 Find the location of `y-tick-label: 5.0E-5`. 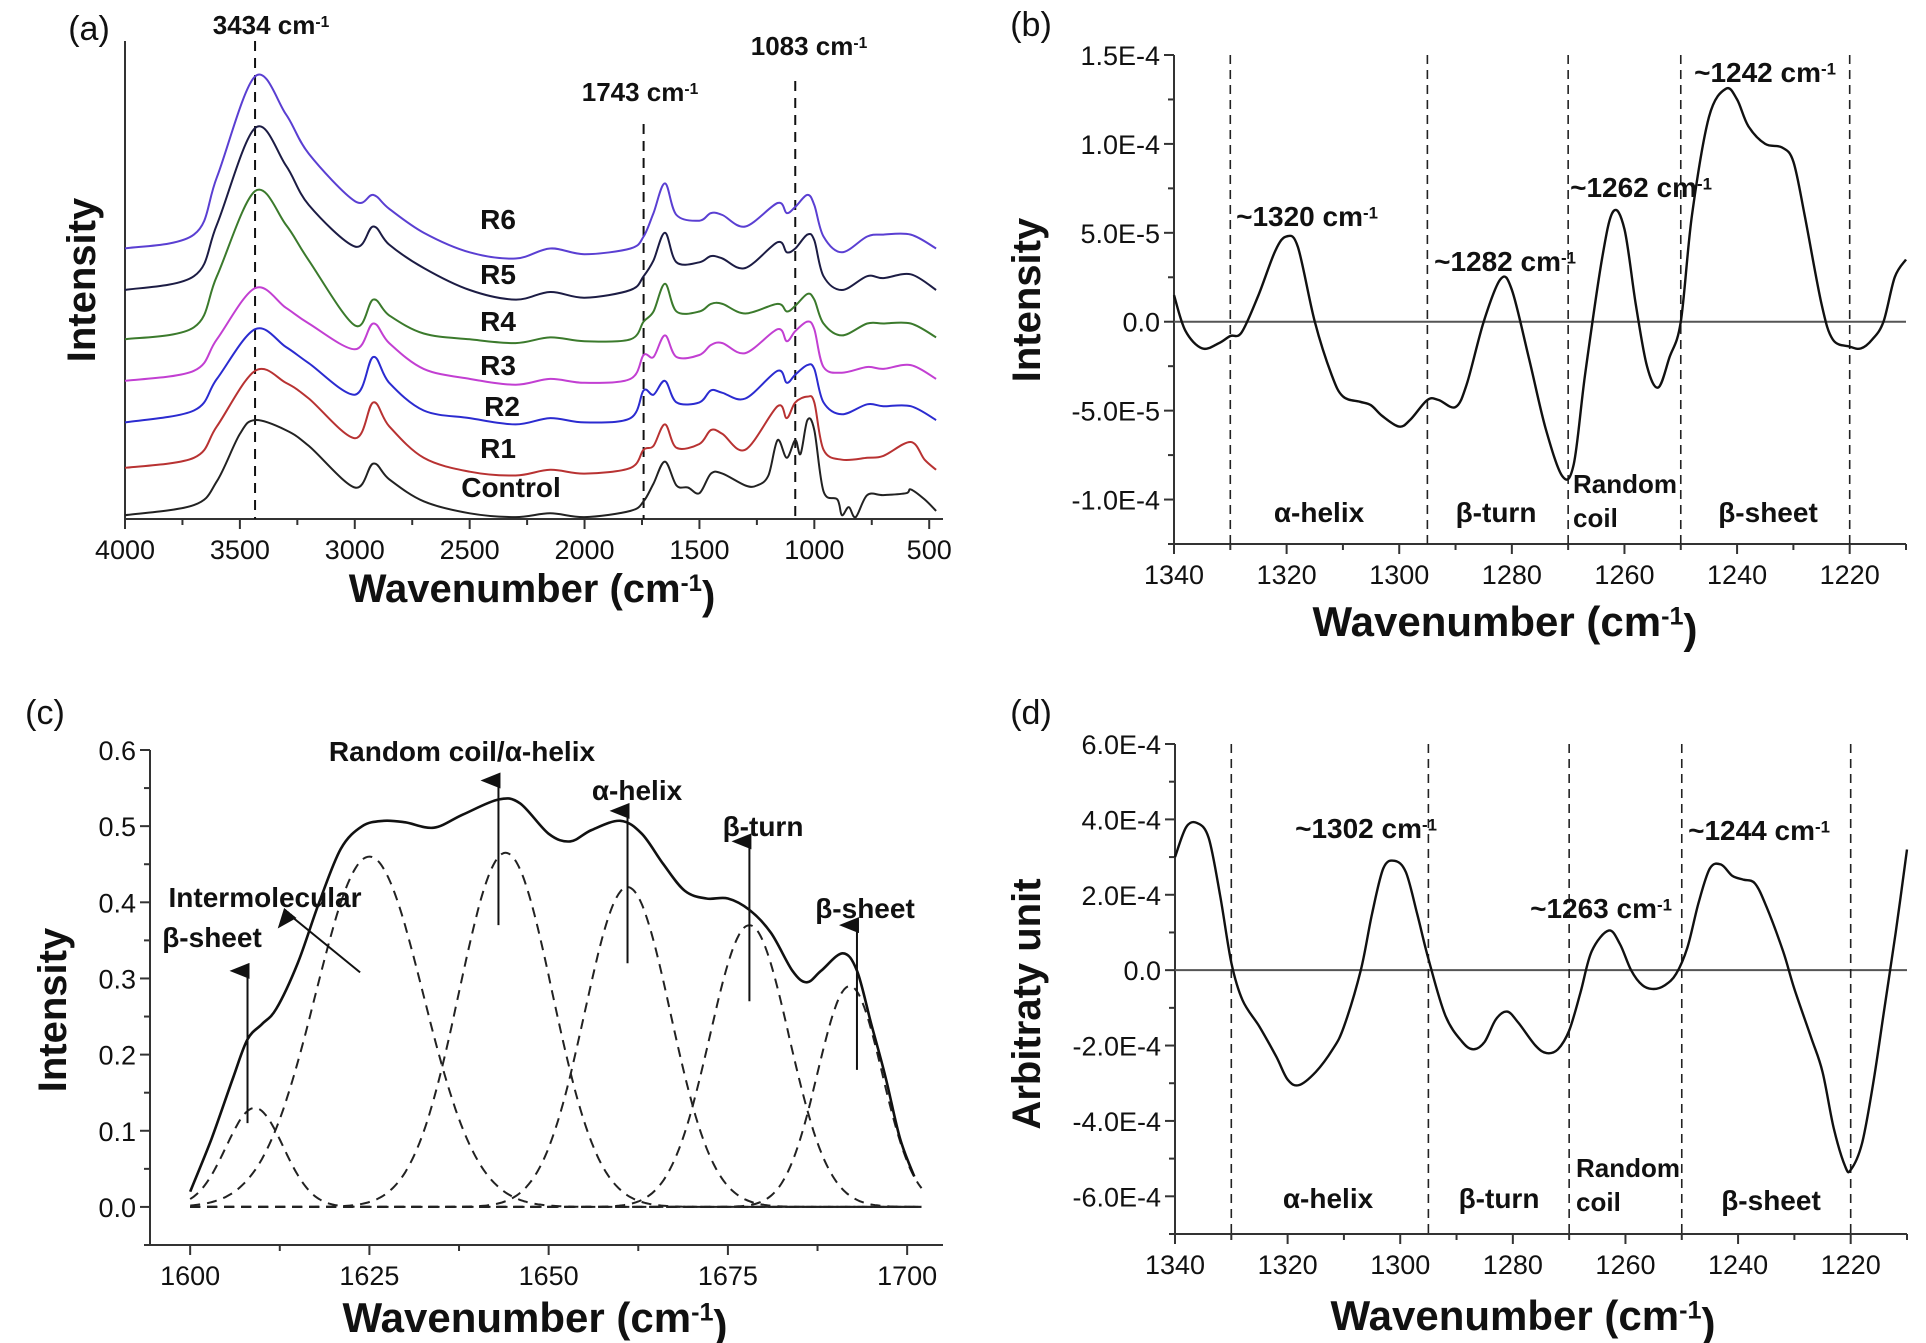

y-tick-label: 5.0E-5 is located at coordinates (1120, 234).